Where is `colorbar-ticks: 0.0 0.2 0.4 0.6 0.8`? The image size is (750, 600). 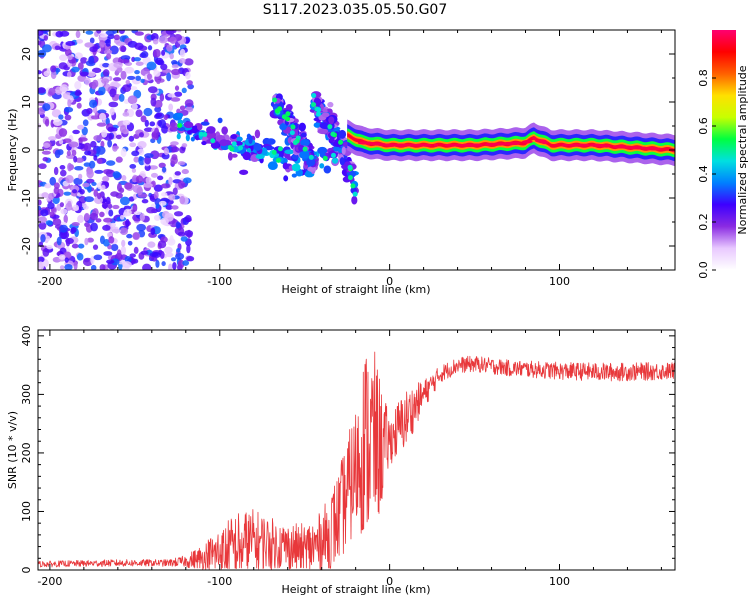 colorbar-ticks: 0.0 0.2 0.4 0.6 0.8 is located at coordinates (706, 174).